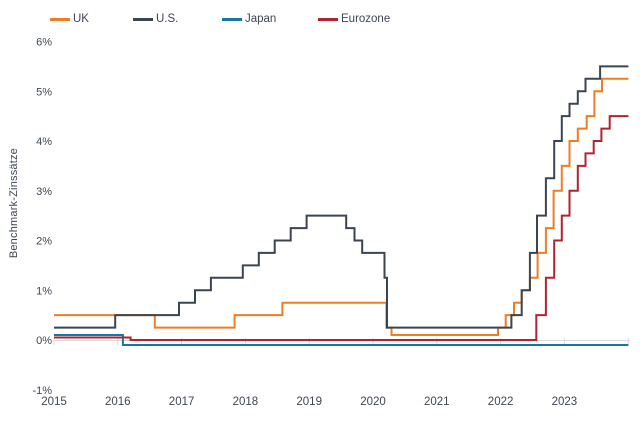  Describe the element at coordinates (44, 291) in the screenshot. I see `y-tick-label: 1%` at that location.